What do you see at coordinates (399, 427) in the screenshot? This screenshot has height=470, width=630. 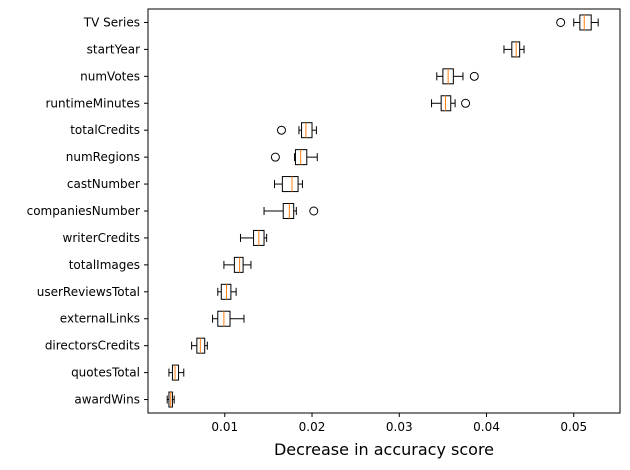 I see `x-tick-label: 0.03` at bounding box center [399, 427].